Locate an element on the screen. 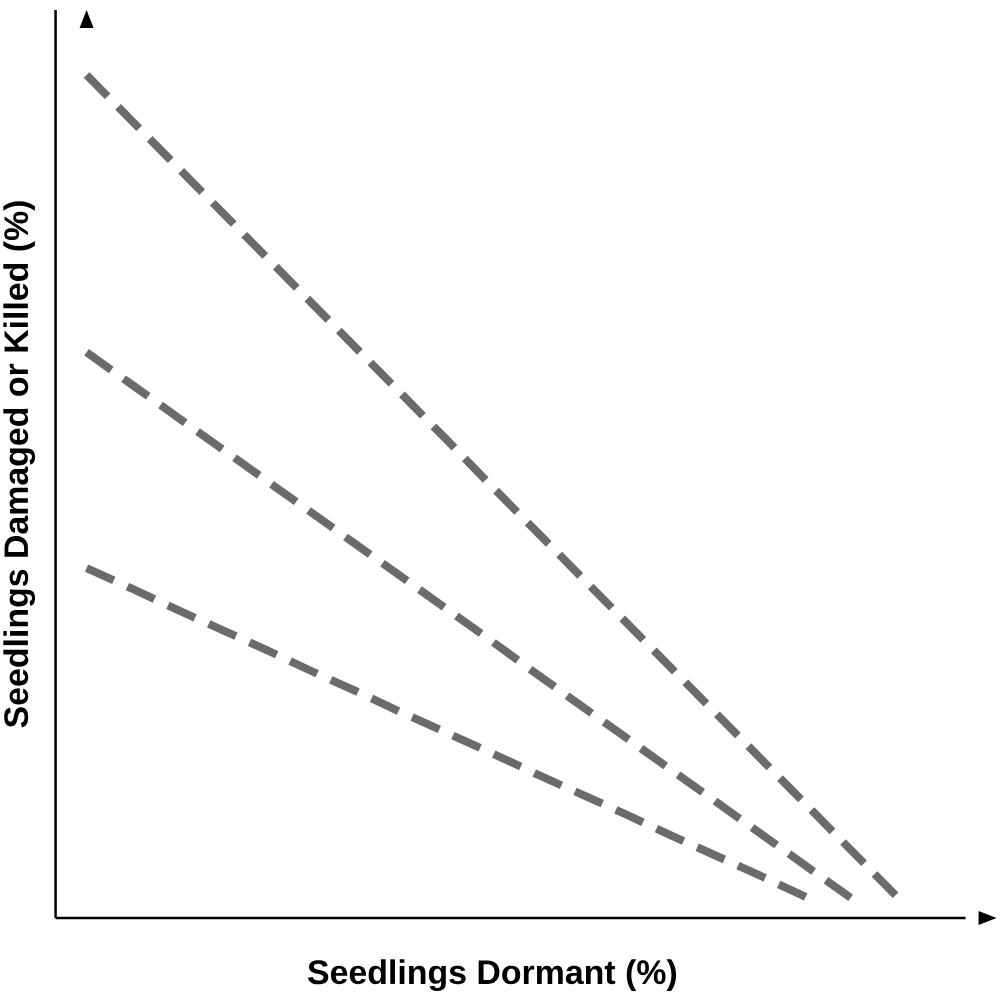 Image resolution: width=1003 pixels, height=1005 pixels. x-axis-title: Seedlings Dormant (%) is located at coordinates (492, 975).